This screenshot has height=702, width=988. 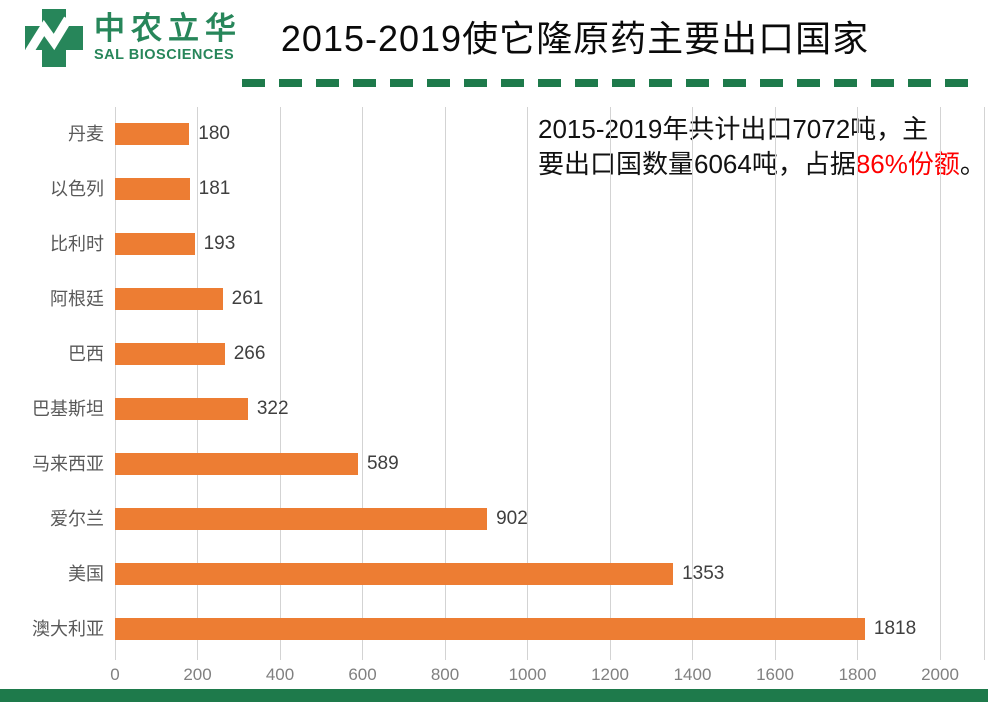 I want to click on x-tick-label: 1600, so click(x=775, y=674).